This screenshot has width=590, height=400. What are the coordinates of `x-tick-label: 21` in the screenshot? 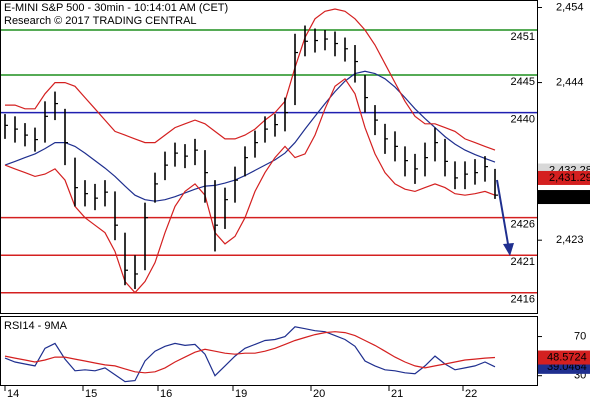 It's located at (397, 394).